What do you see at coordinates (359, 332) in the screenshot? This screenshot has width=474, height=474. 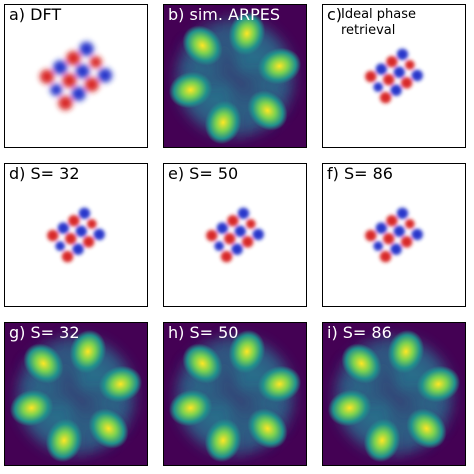 I see `panel-i-label: i) S= 86` at bounding box center [359, 332].